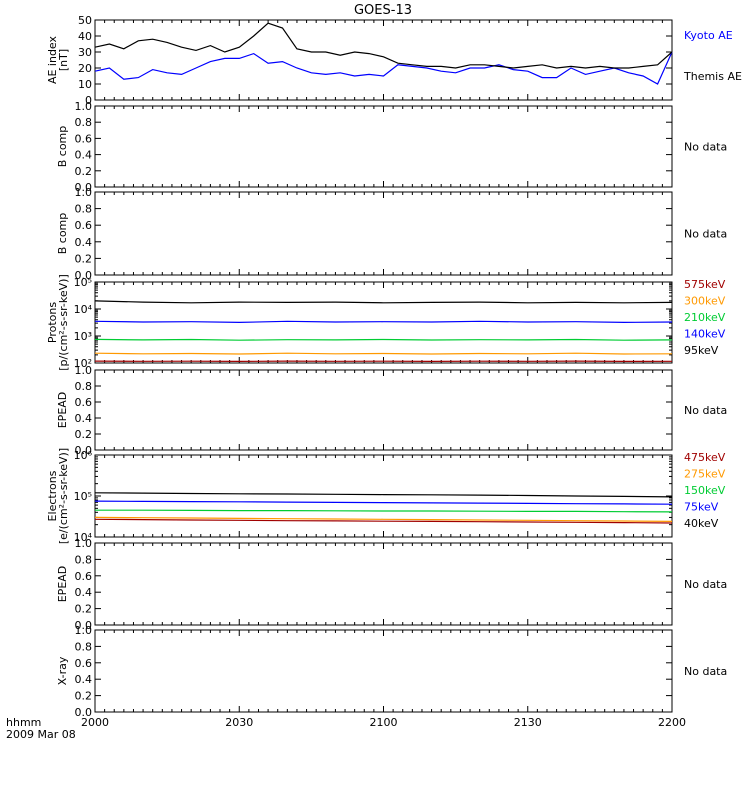  I want to click on y-tick-label: 10³, so click(83, 336).